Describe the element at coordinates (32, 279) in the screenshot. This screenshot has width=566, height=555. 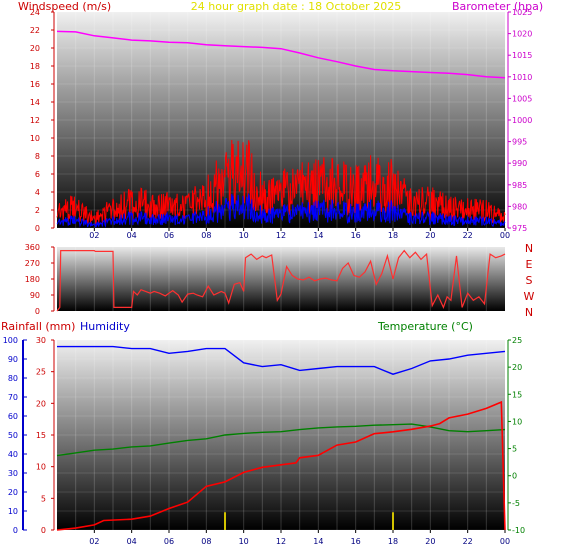
I see `direction-tick-label: 180` at that location.